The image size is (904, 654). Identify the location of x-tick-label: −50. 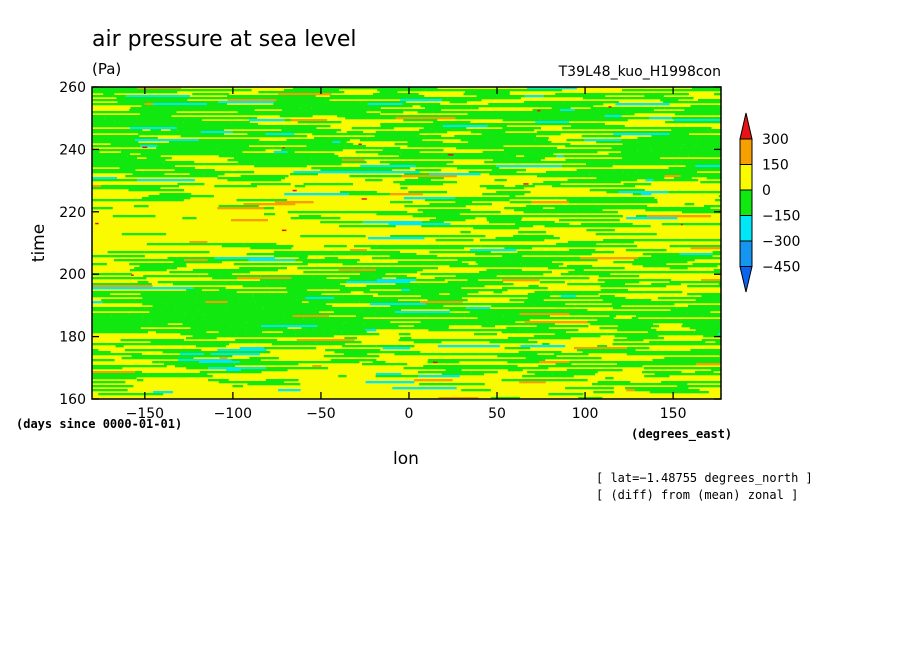
(321, 414).